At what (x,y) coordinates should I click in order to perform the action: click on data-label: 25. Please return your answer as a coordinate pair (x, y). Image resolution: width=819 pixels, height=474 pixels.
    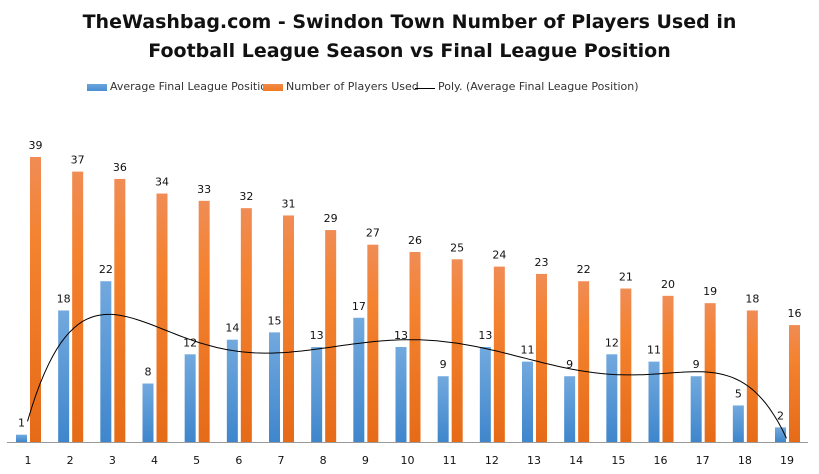
    Looking at the image, I should click on (457, 247).